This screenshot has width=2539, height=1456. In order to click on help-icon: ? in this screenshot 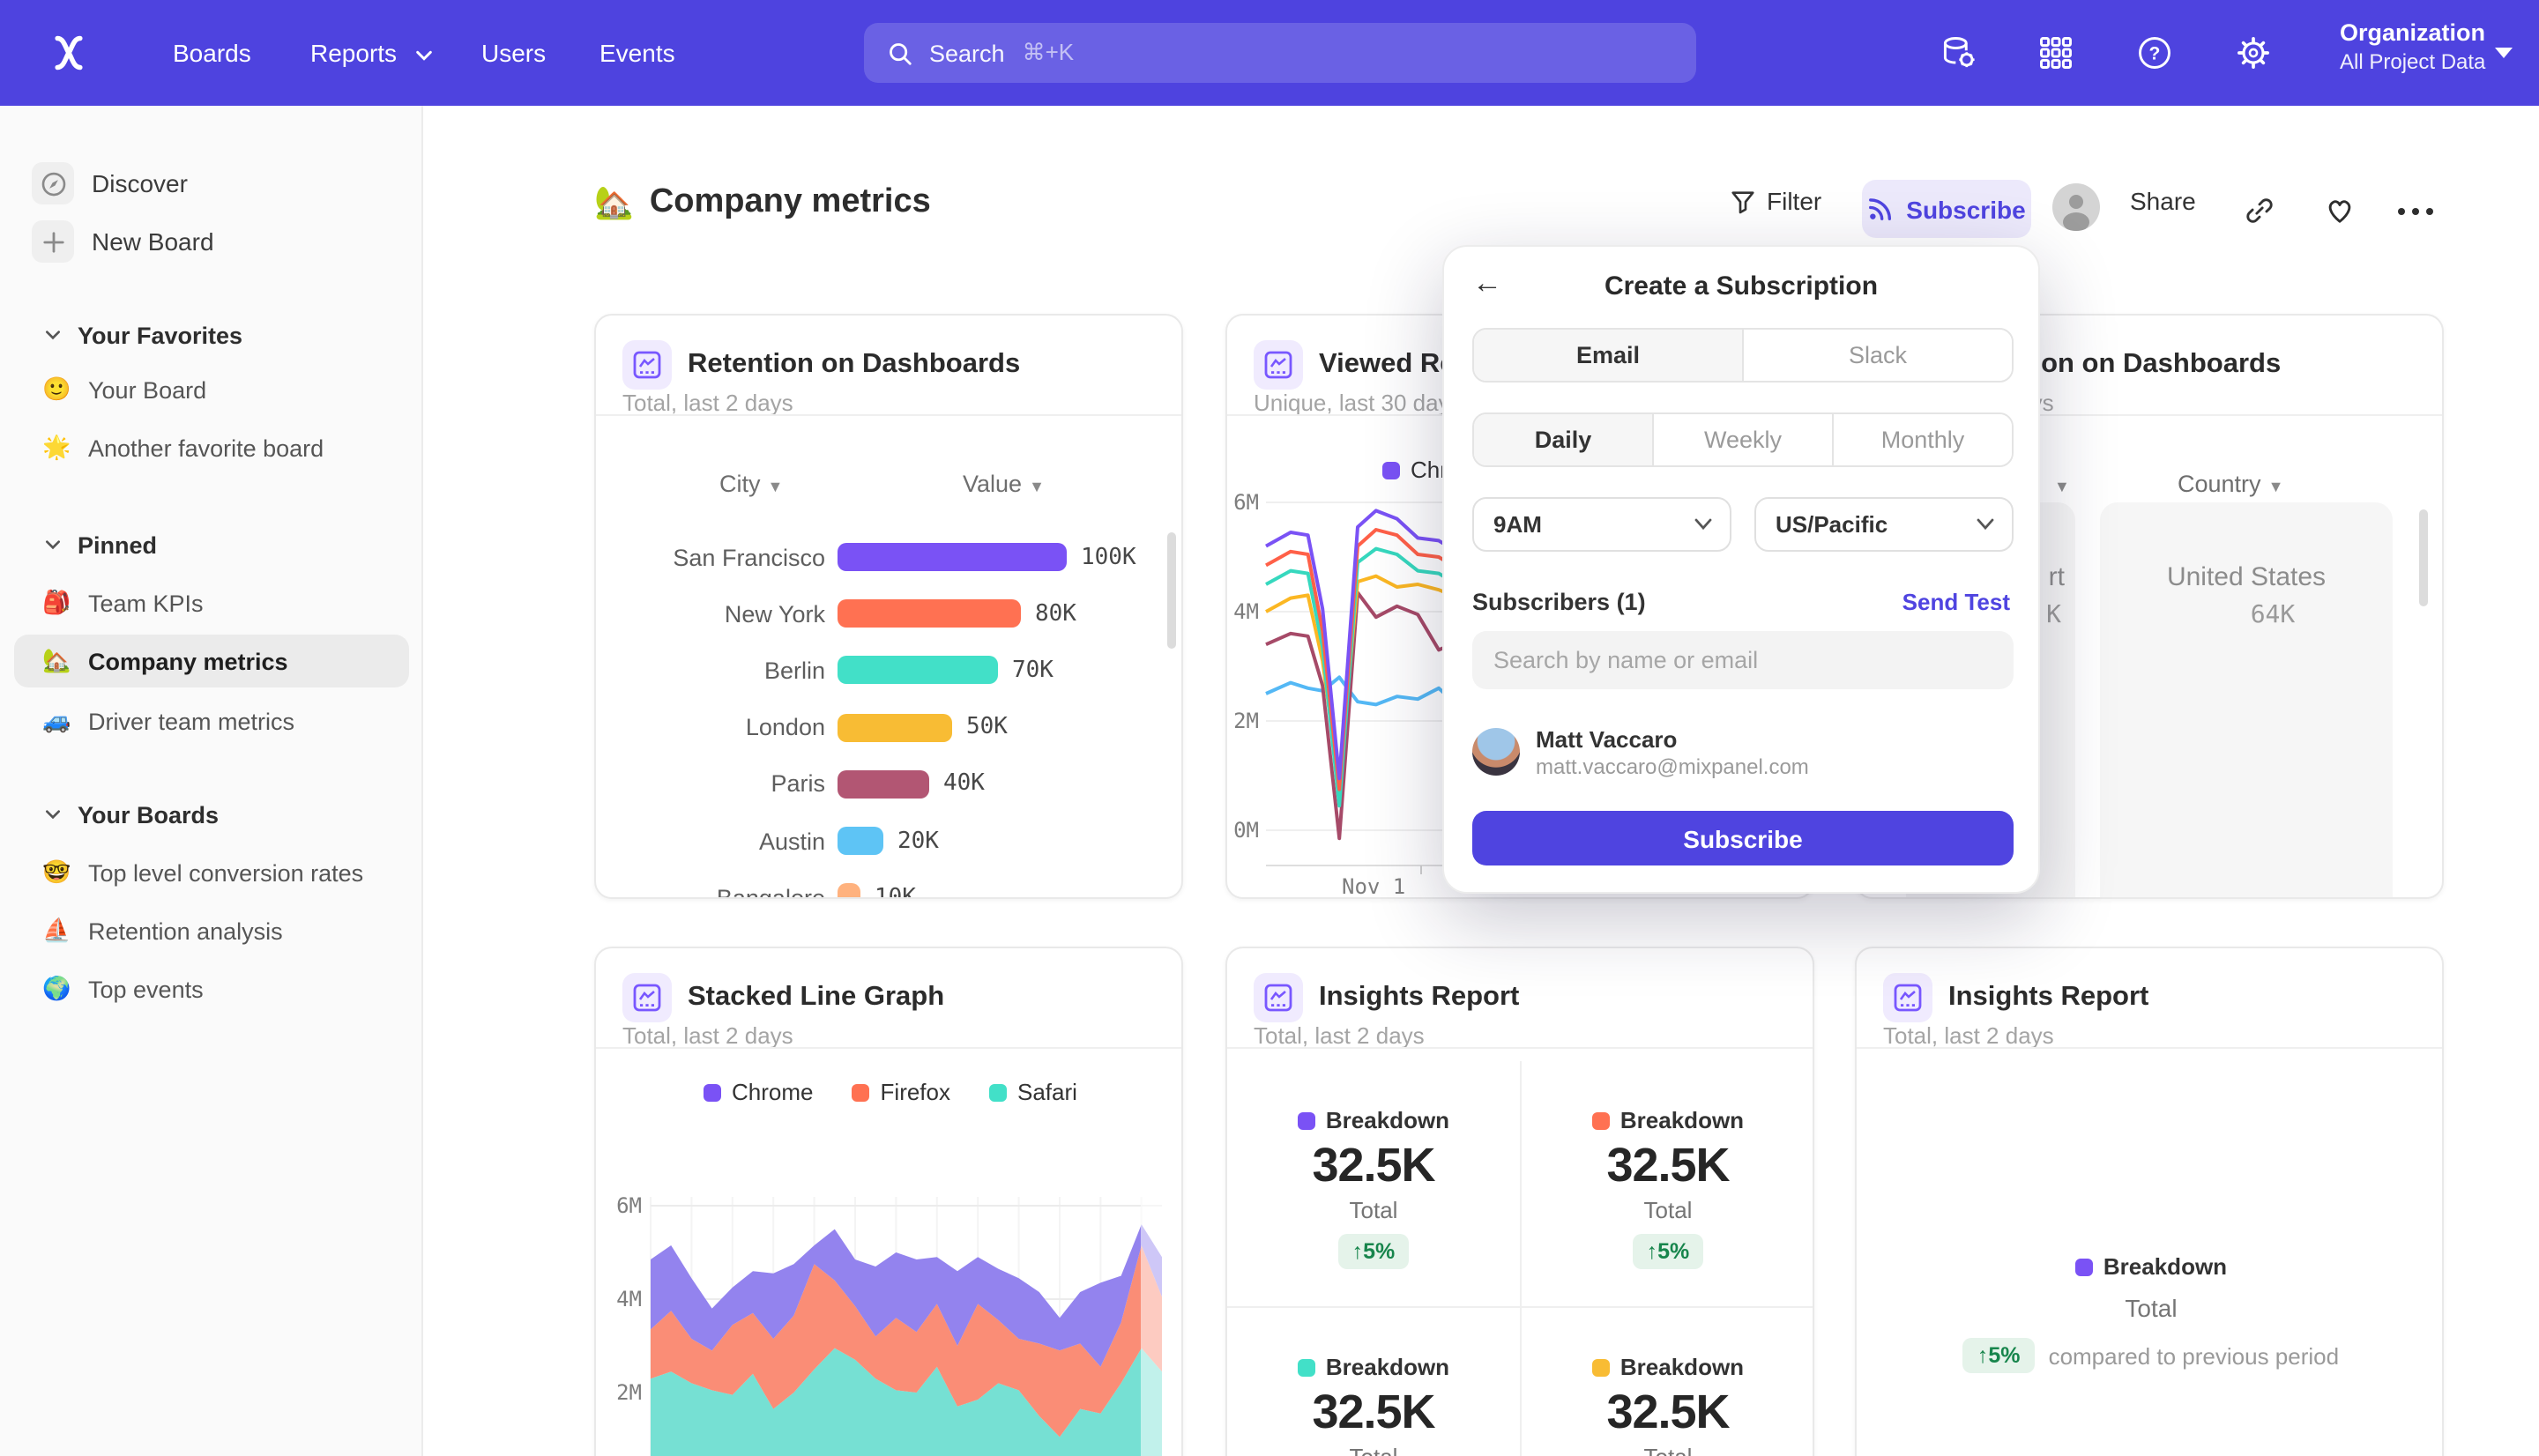, I will do `click(2154, 52)`.